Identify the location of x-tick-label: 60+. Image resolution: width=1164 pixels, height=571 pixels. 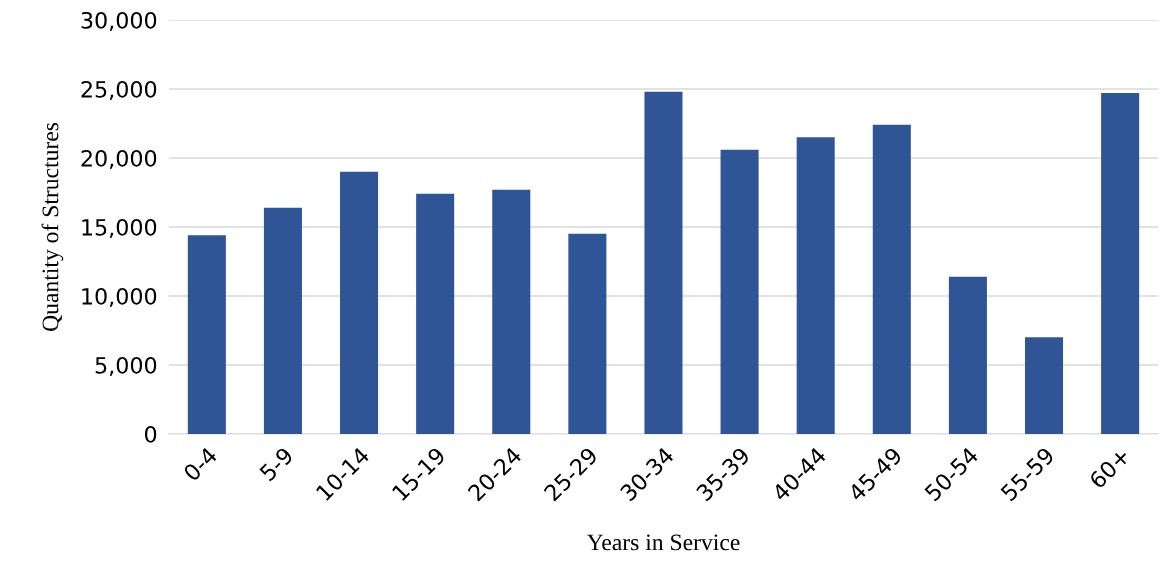
(1109, 468).